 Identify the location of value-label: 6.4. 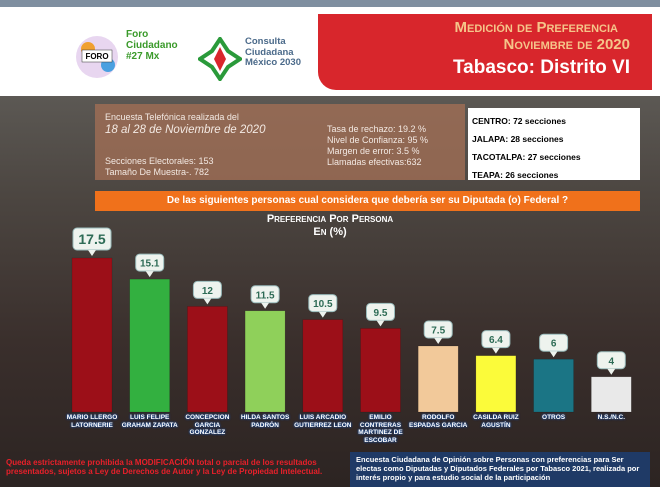
(496, 340).